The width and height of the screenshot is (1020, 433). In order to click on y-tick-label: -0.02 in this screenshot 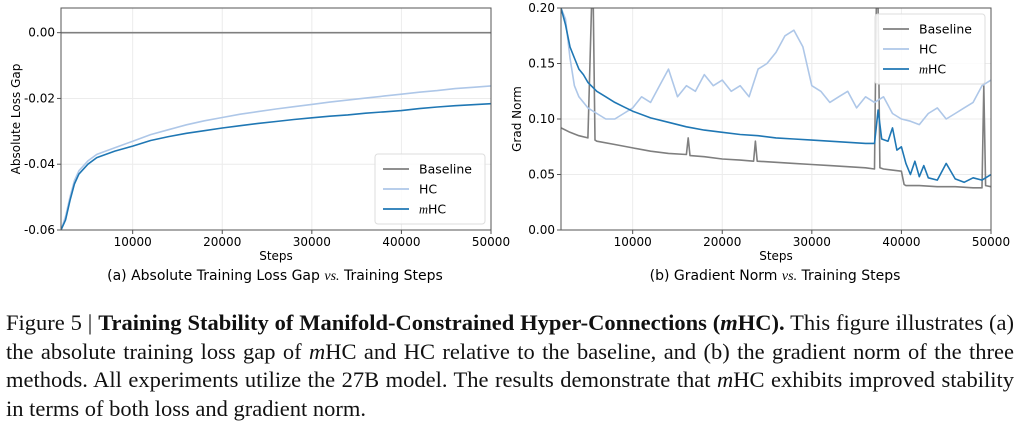, I will do `click(39, 98)`.